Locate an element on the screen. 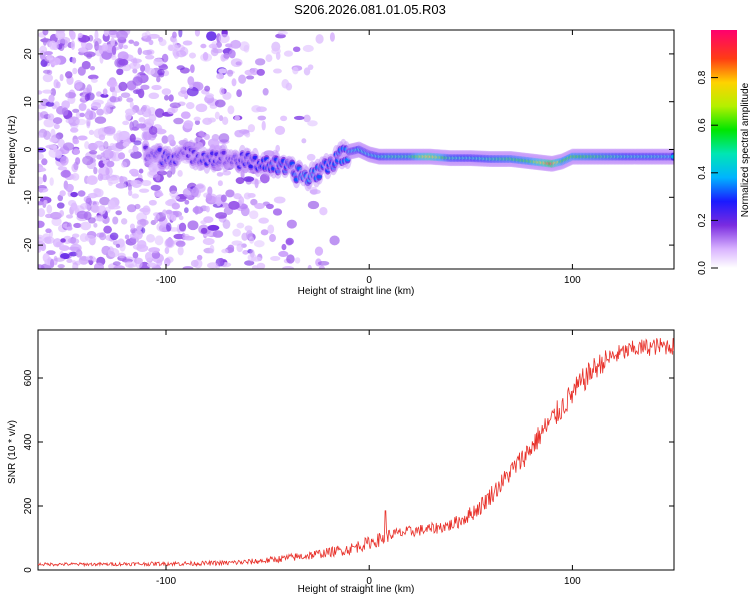 The image size is (750, 600). y-tick-label: 20 is located at coordinates (28, 54).